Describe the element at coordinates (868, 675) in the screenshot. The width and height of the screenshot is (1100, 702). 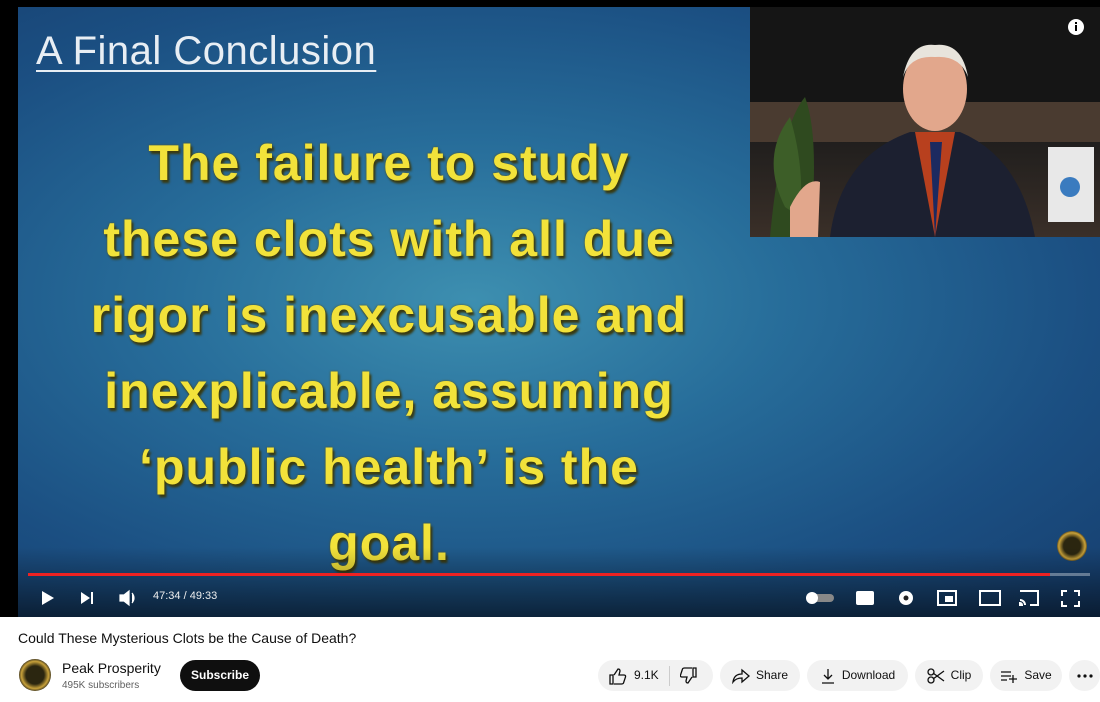
I see `download-label: Download` at that location.